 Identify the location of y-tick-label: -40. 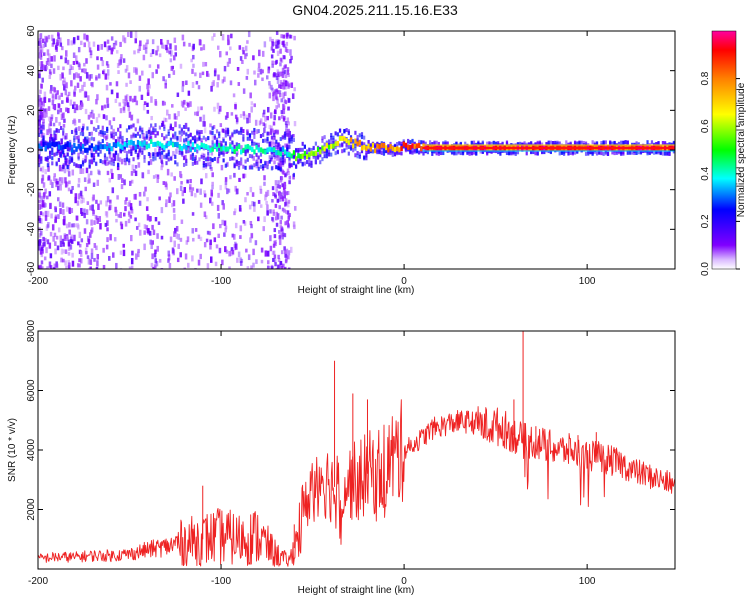
(31, 229).